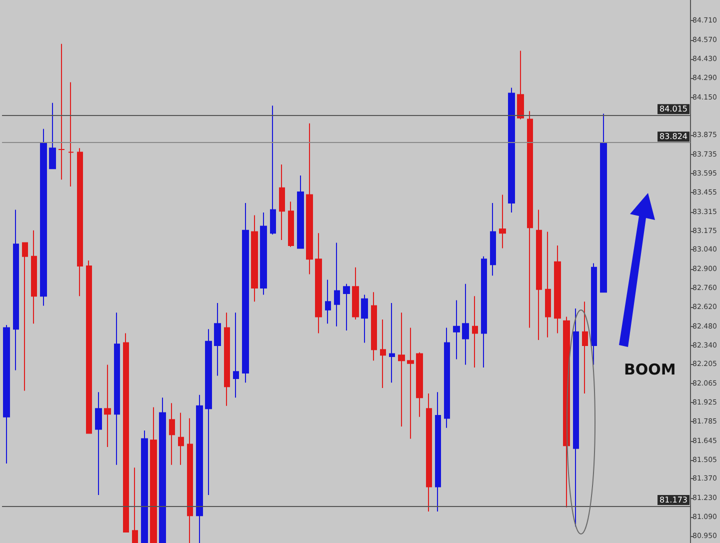 This screenshot has width=720, height=543. Describe the element at coordinates (674, 499) in the screenshot. I see `ref-line-label: 81.173` at that location.